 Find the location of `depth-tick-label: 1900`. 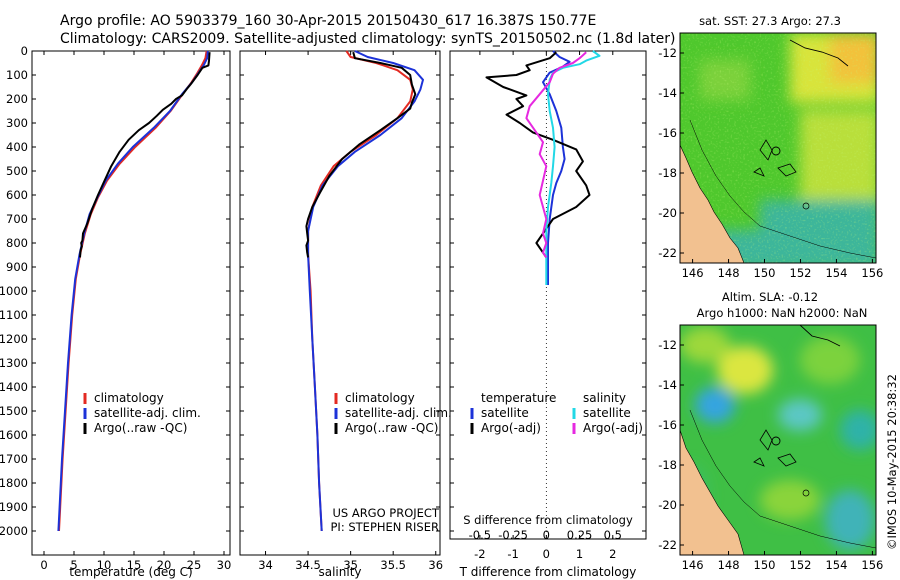

depth-tick-label: 1900 is located at coordinates (14, 507).